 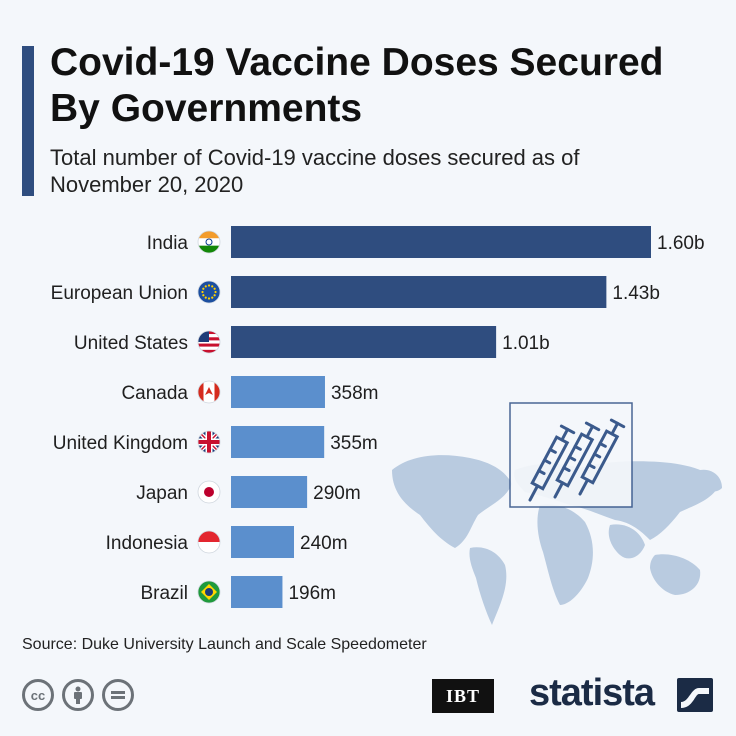 I want to click on flag-japan-icon, so click(x=209, y=492).